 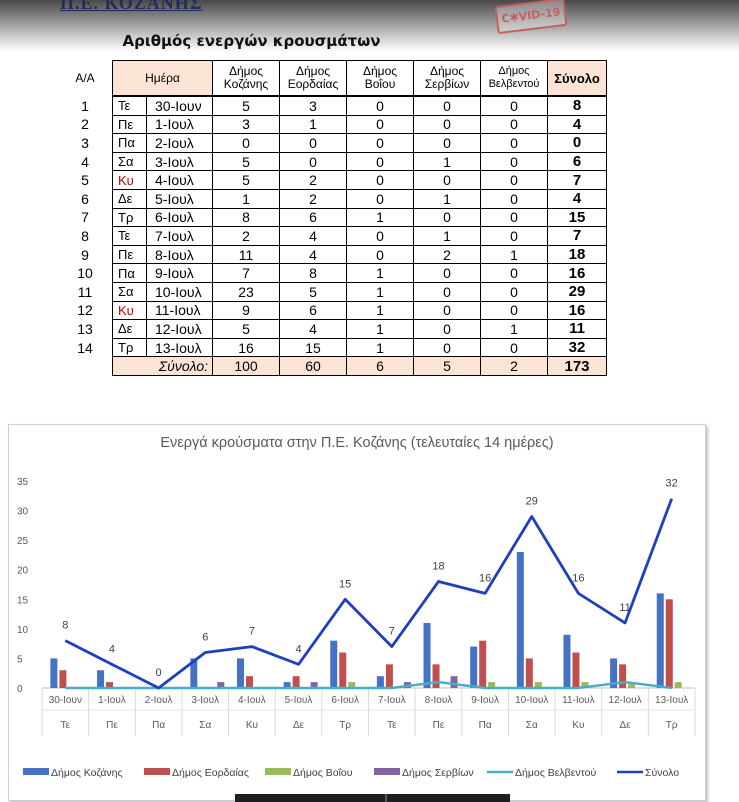 I want to click on row-number: 8, so click(x=85, y=235).